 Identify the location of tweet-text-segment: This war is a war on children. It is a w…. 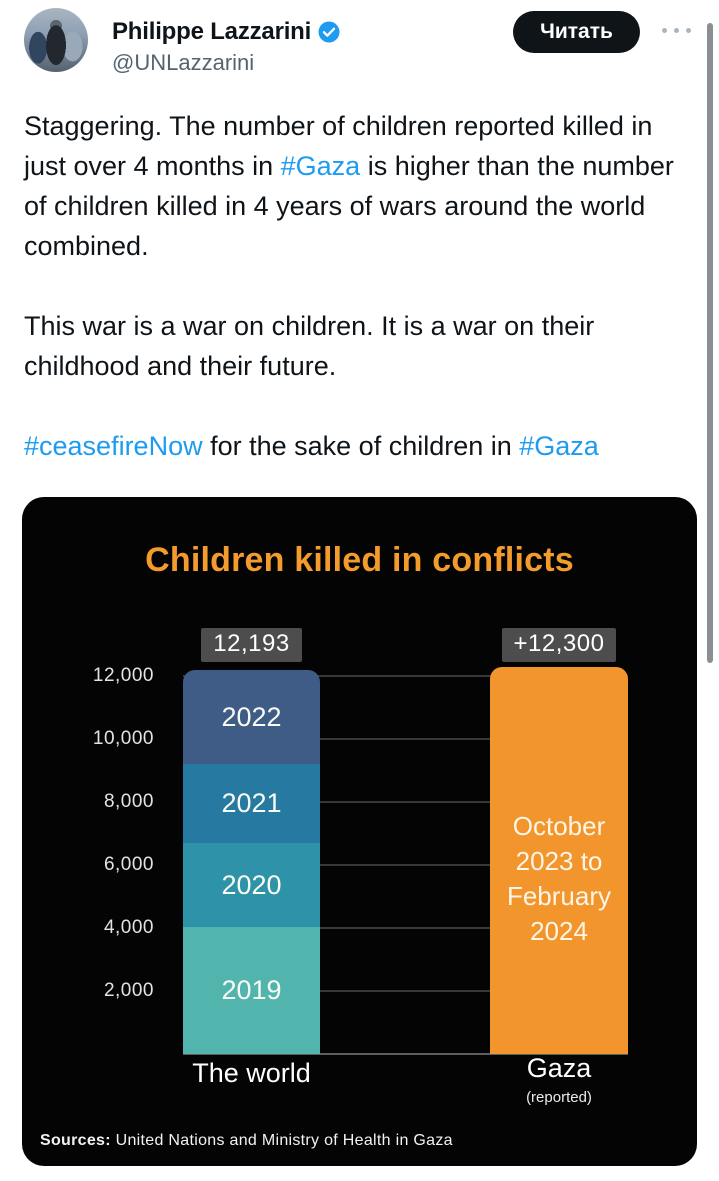
(309, 346).